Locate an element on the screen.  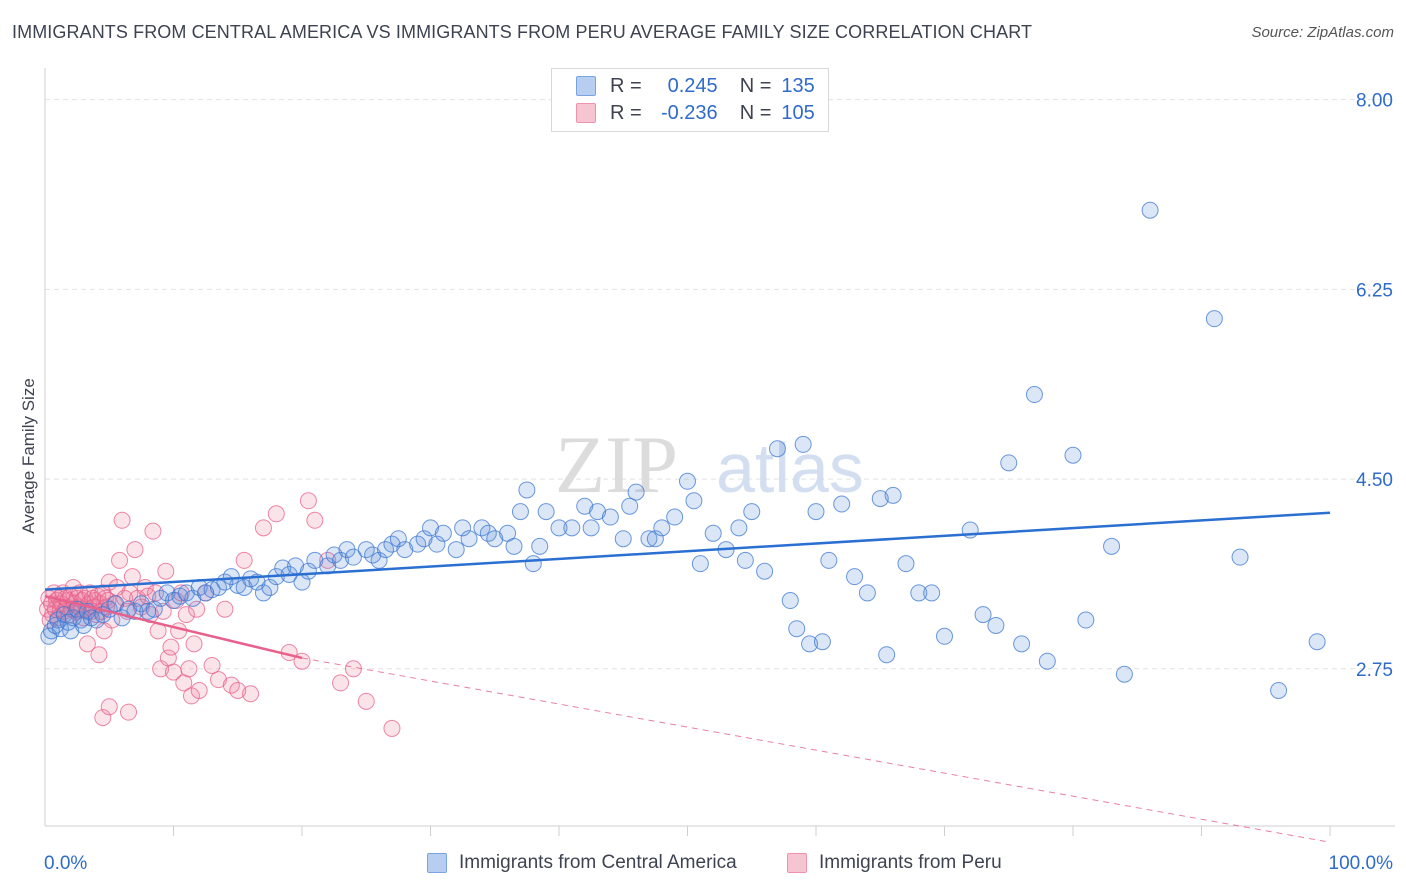
watermark: ZIP atlas is located at coordinates (709, 464).